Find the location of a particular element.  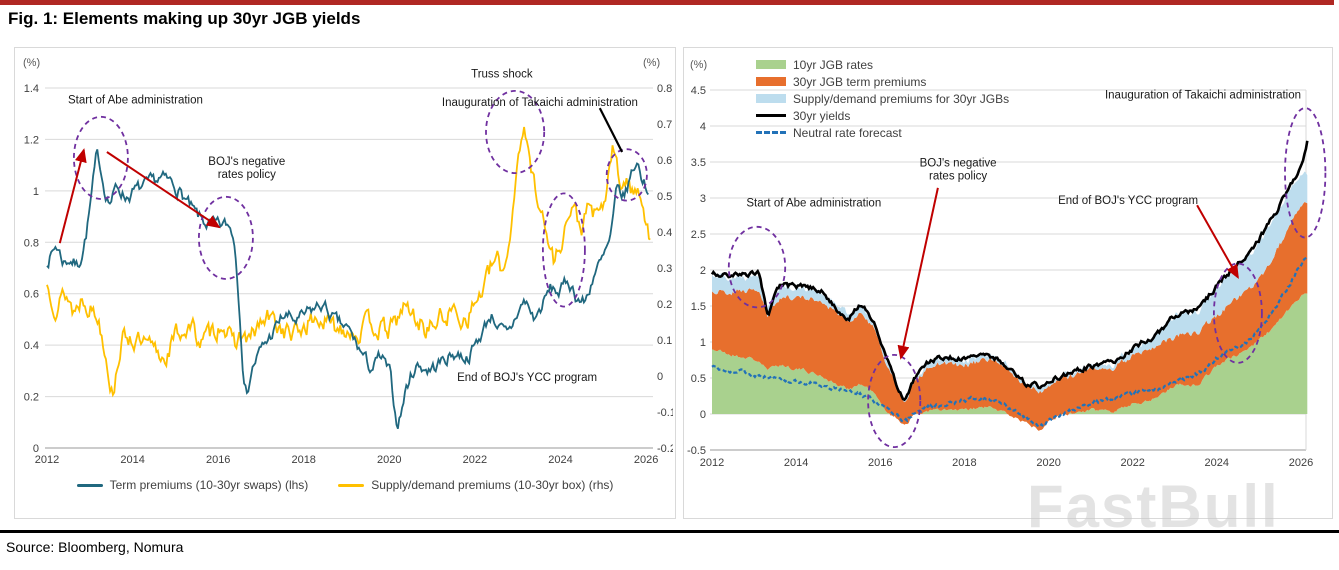

y-axis-tick-left: 0.4 is located at coordinates (31, 346).